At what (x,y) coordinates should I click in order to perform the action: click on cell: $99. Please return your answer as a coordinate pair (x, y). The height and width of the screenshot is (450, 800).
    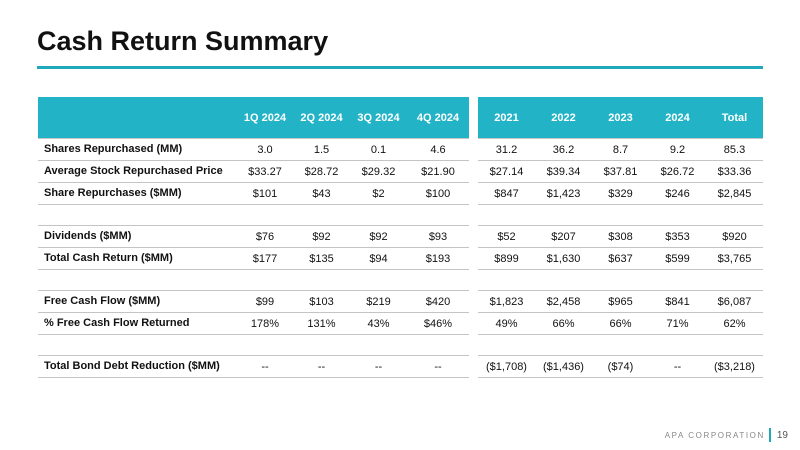
    Looking at the image, I should click on (265, 301).